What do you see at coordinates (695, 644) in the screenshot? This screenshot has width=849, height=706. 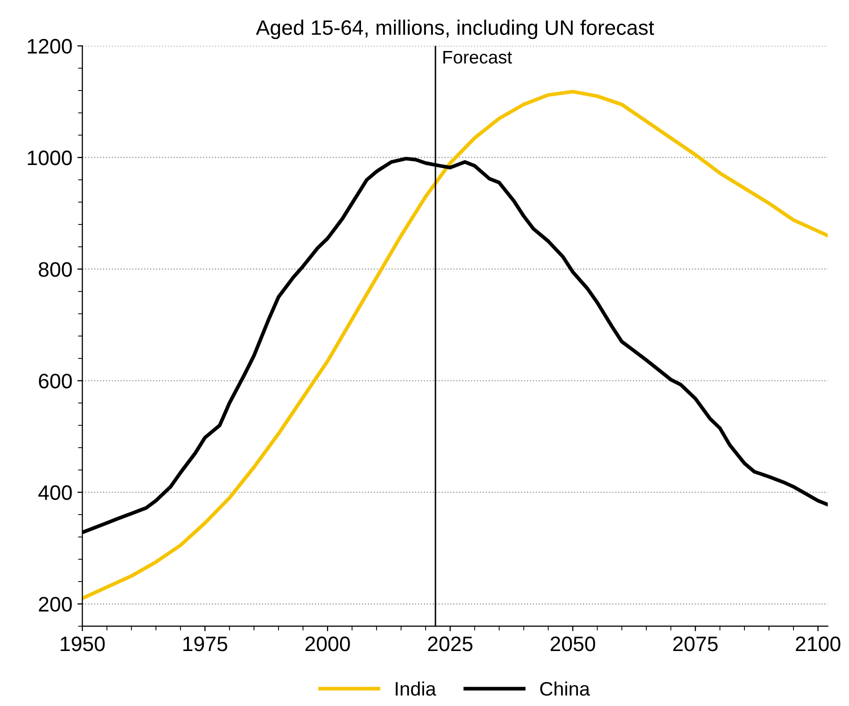 I see `x-tick-label: 2075` at bounding box center [695, 644].